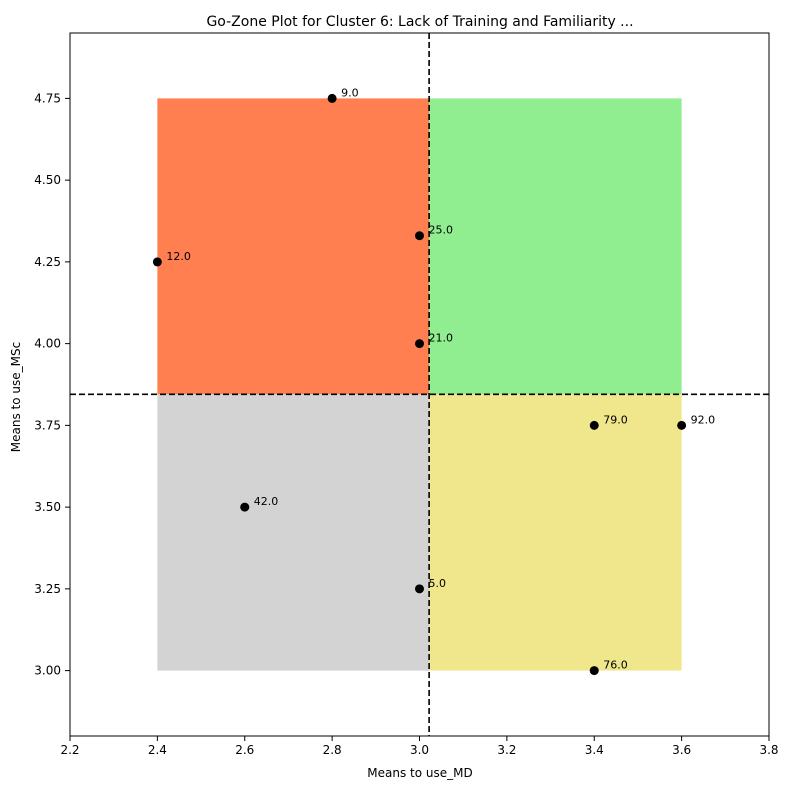  I want to click on x-axis-label: Means to use_MD, so click(419, 773).